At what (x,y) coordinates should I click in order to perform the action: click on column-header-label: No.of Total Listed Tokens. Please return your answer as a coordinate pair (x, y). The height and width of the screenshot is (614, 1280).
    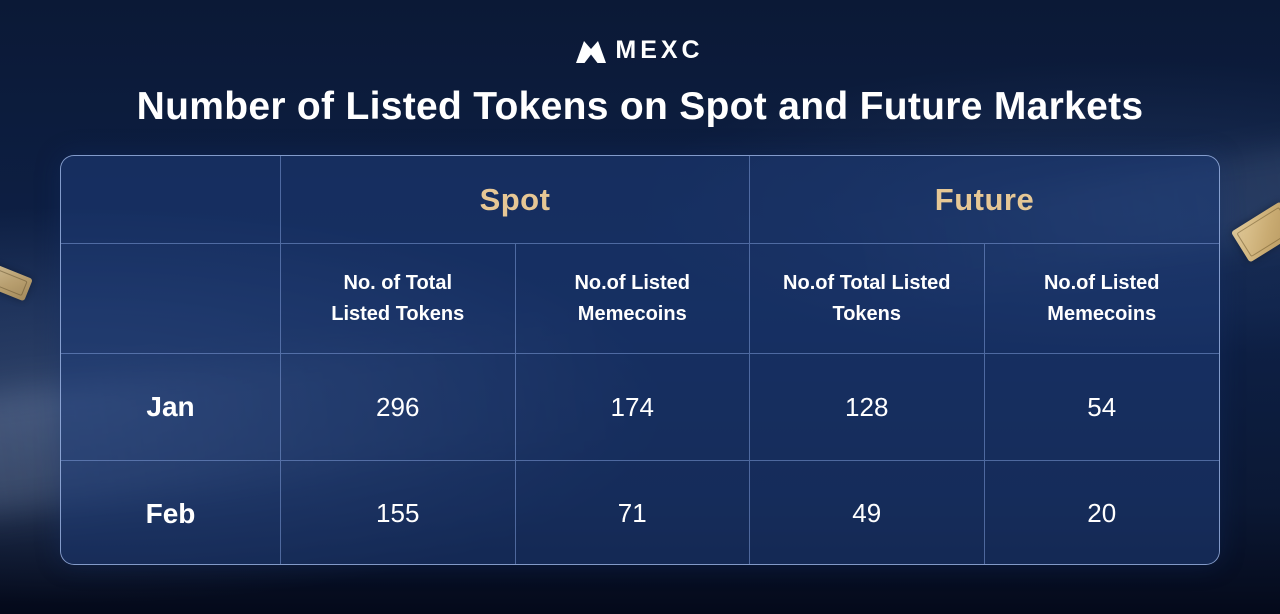
    Looking at the image, I should click on (867, 298).